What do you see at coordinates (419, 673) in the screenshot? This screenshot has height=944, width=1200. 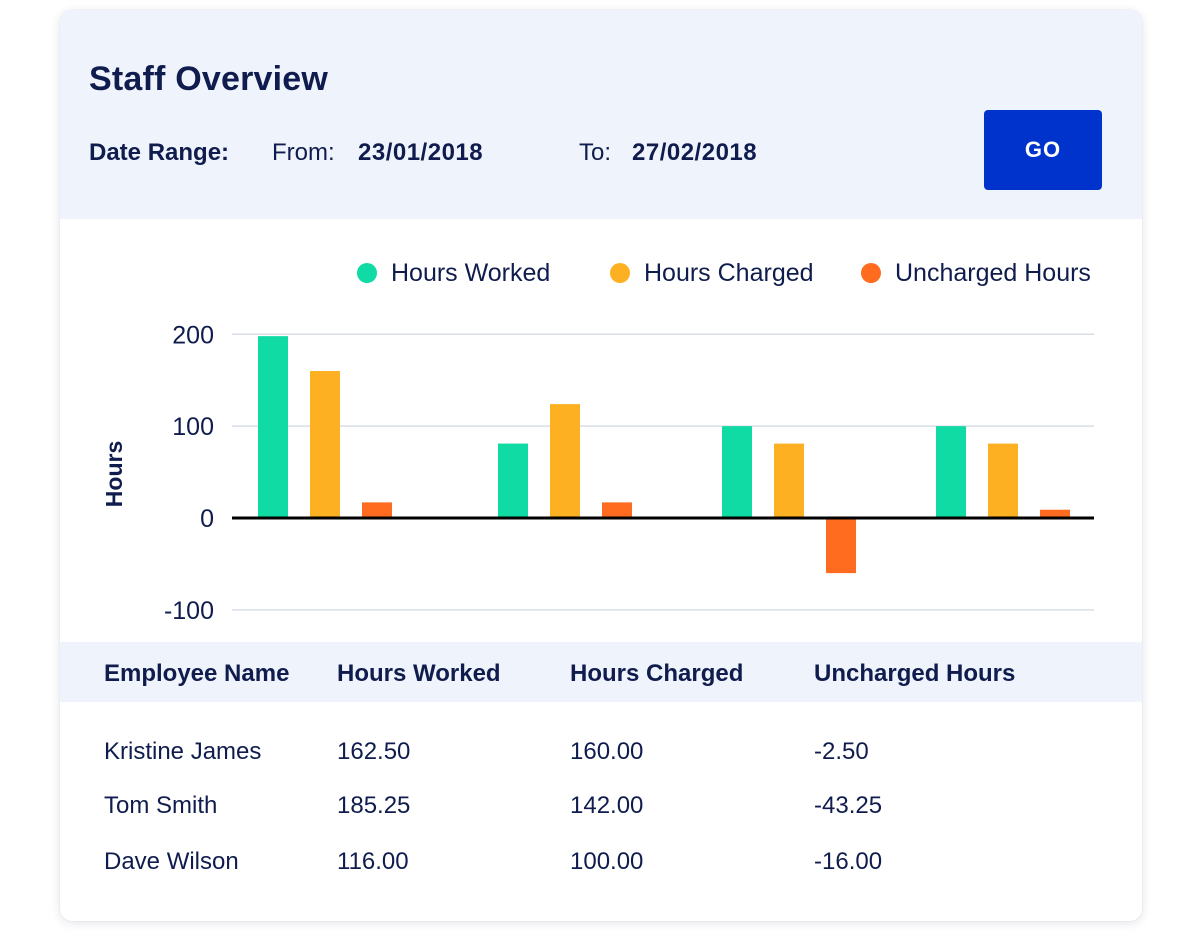 I see `column-header-hours-worked: Hours Worked` at bounding box center [419, 673].